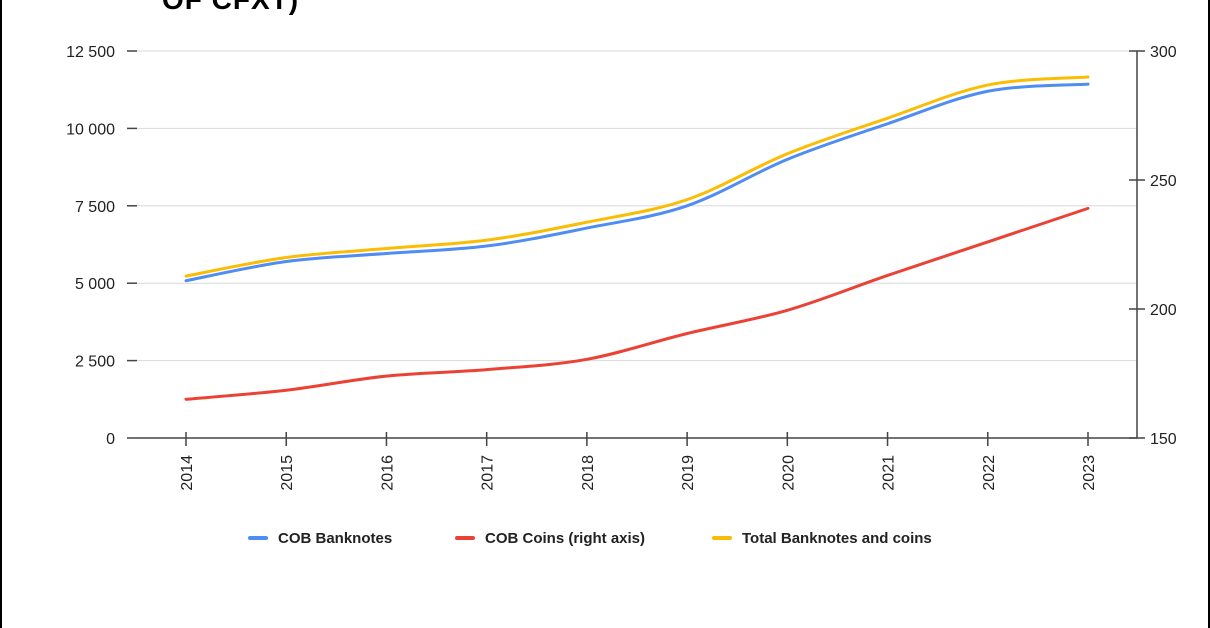 Image resolution: width=1210 pixels, height=628 pixels. What do you see at coordinates (335, 538) in the screenshot?
I see `legend-label-0: COB Banknotes` at bounding box center [335, 538].